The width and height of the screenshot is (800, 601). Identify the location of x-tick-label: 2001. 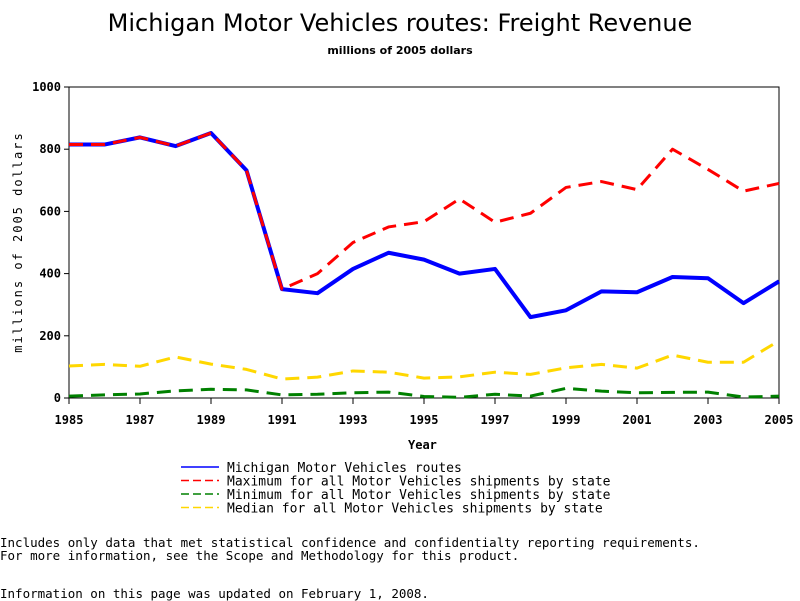
(637, 420).